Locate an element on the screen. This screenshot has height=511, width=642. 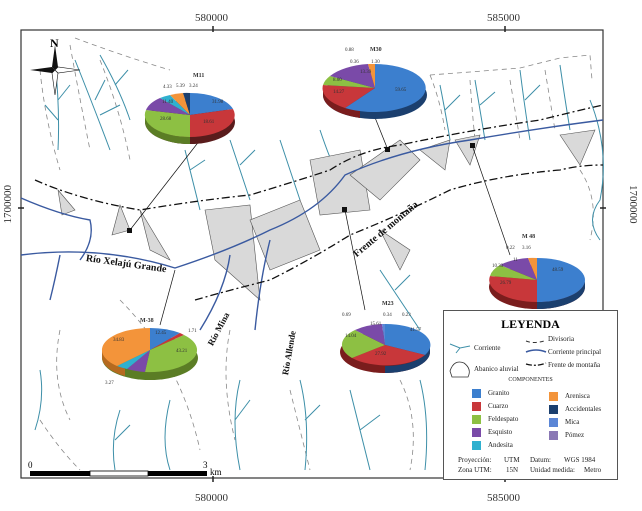
pie-label: 0.23 is located at coordinates (406, 315).